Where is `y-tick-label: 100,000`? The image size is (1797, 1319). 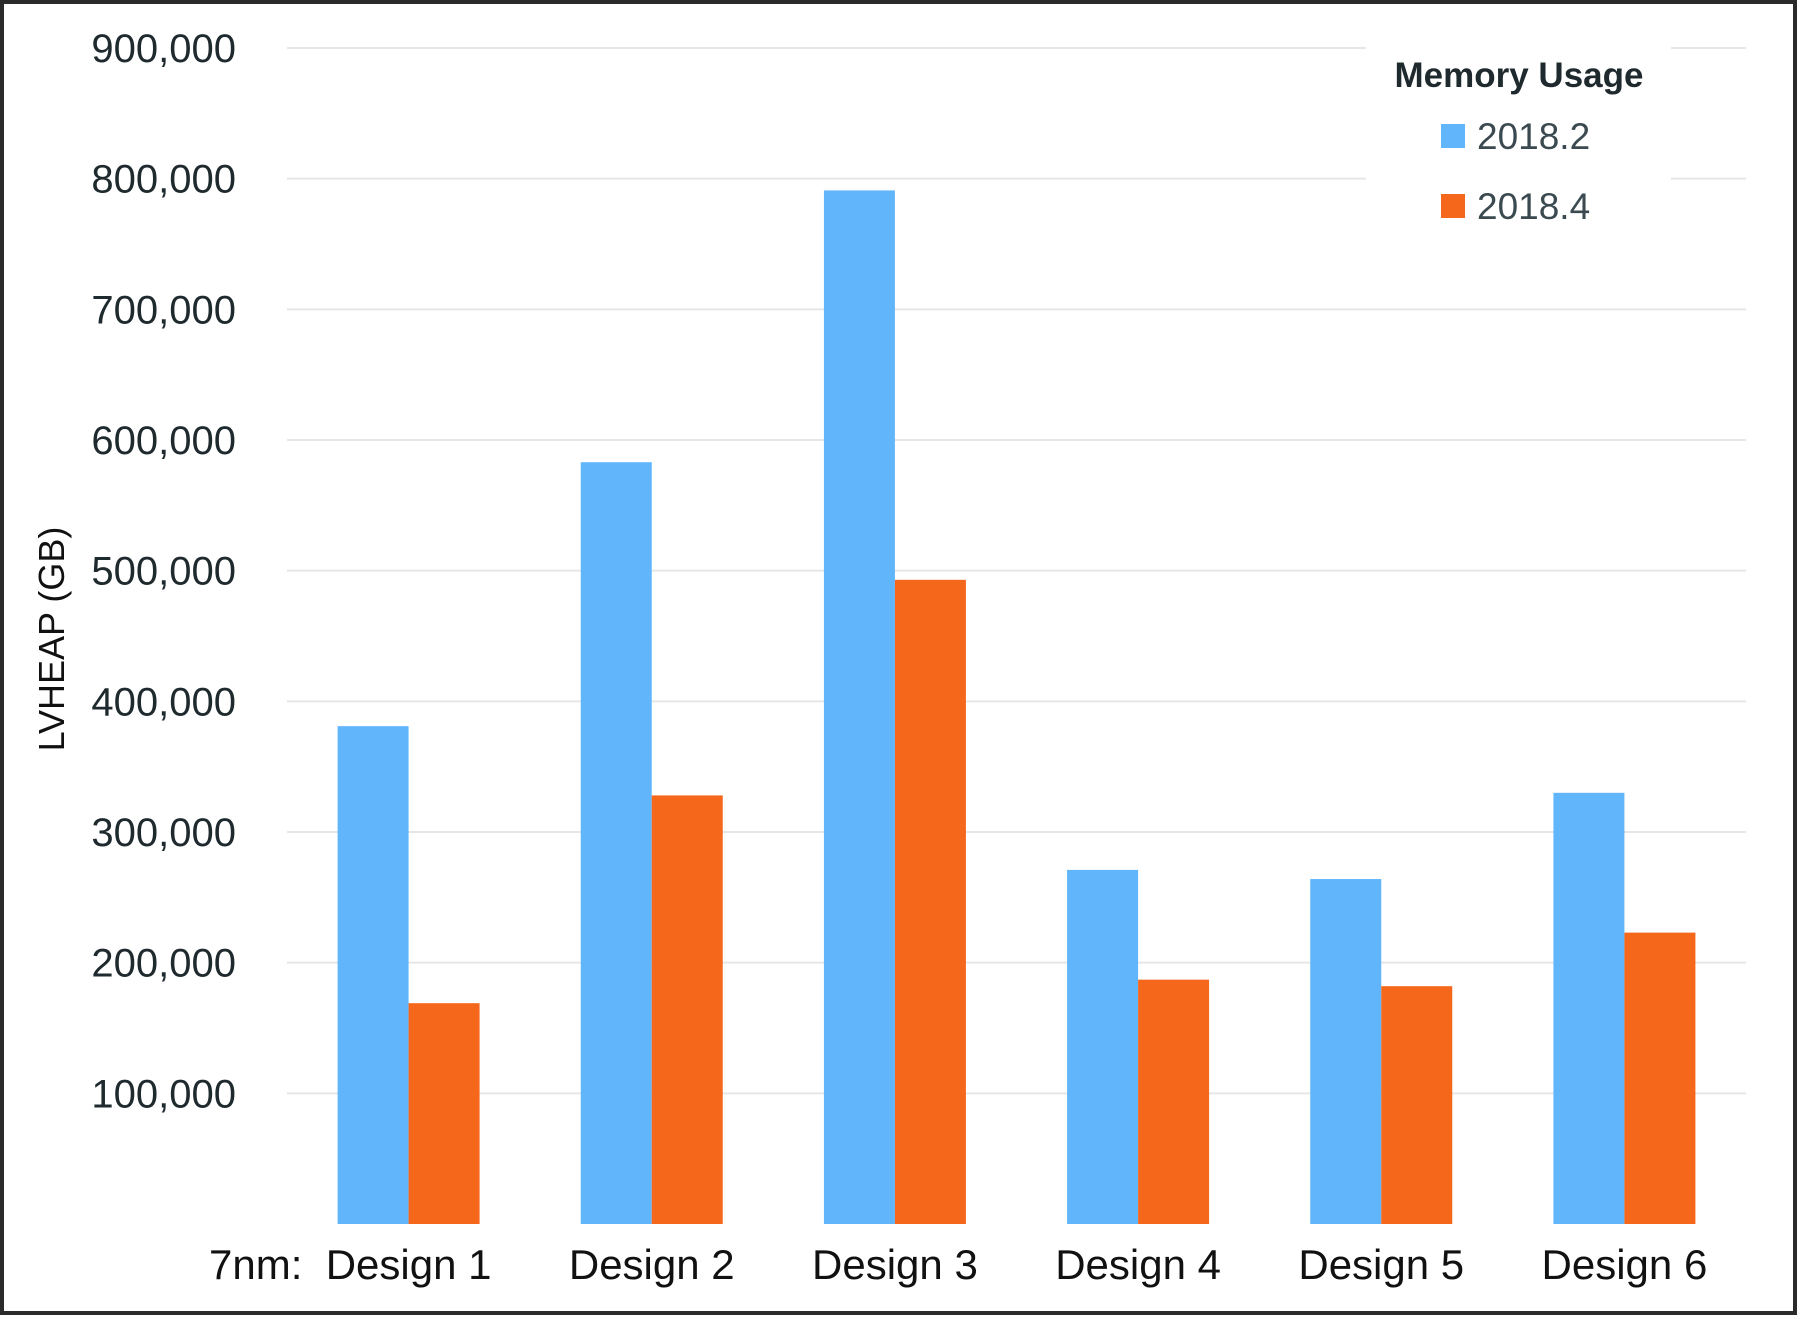
y-tick-label: 100,000 is located at coordinates (163, 1094).